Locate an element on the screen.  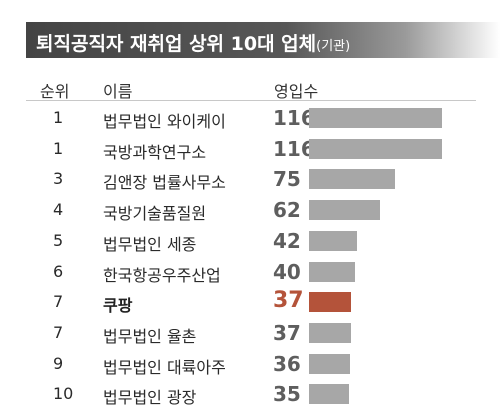
chart-title: 퇴직공직자 재취업 상위 10대 업체(기관) is located at coordinates (193, 42).